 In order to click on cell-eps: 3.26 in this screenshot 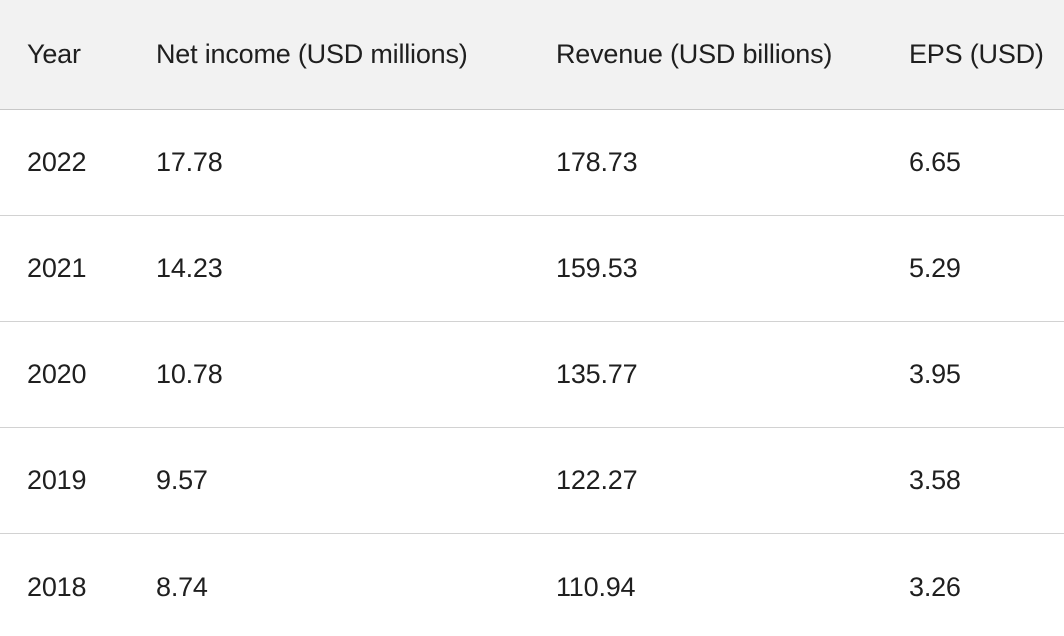, I will do `click(935, 586)`.